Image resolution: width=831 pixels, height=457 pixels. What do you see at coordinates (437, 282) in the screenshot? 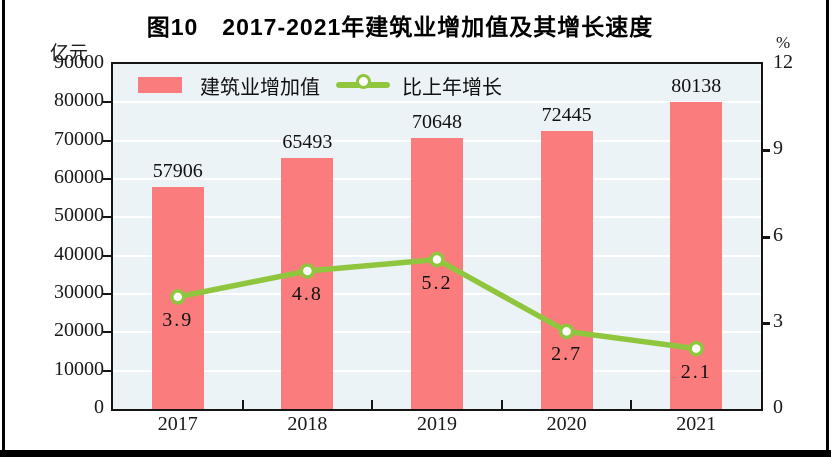
I see `line-value-label: 5.2` at bounding box center [437, 282].